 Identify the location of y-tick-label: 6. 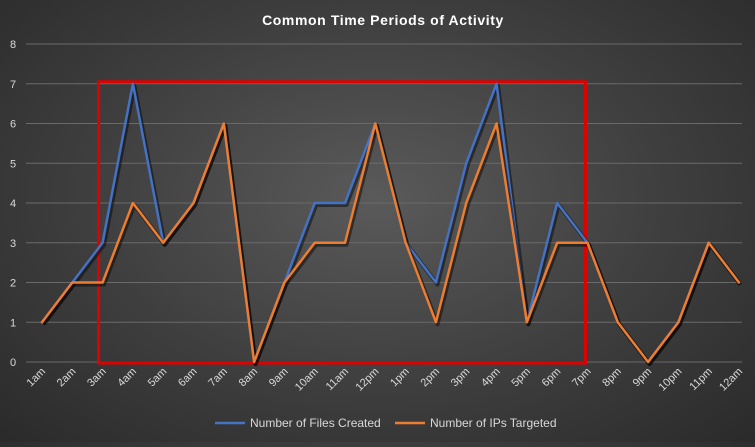
(13, 125).